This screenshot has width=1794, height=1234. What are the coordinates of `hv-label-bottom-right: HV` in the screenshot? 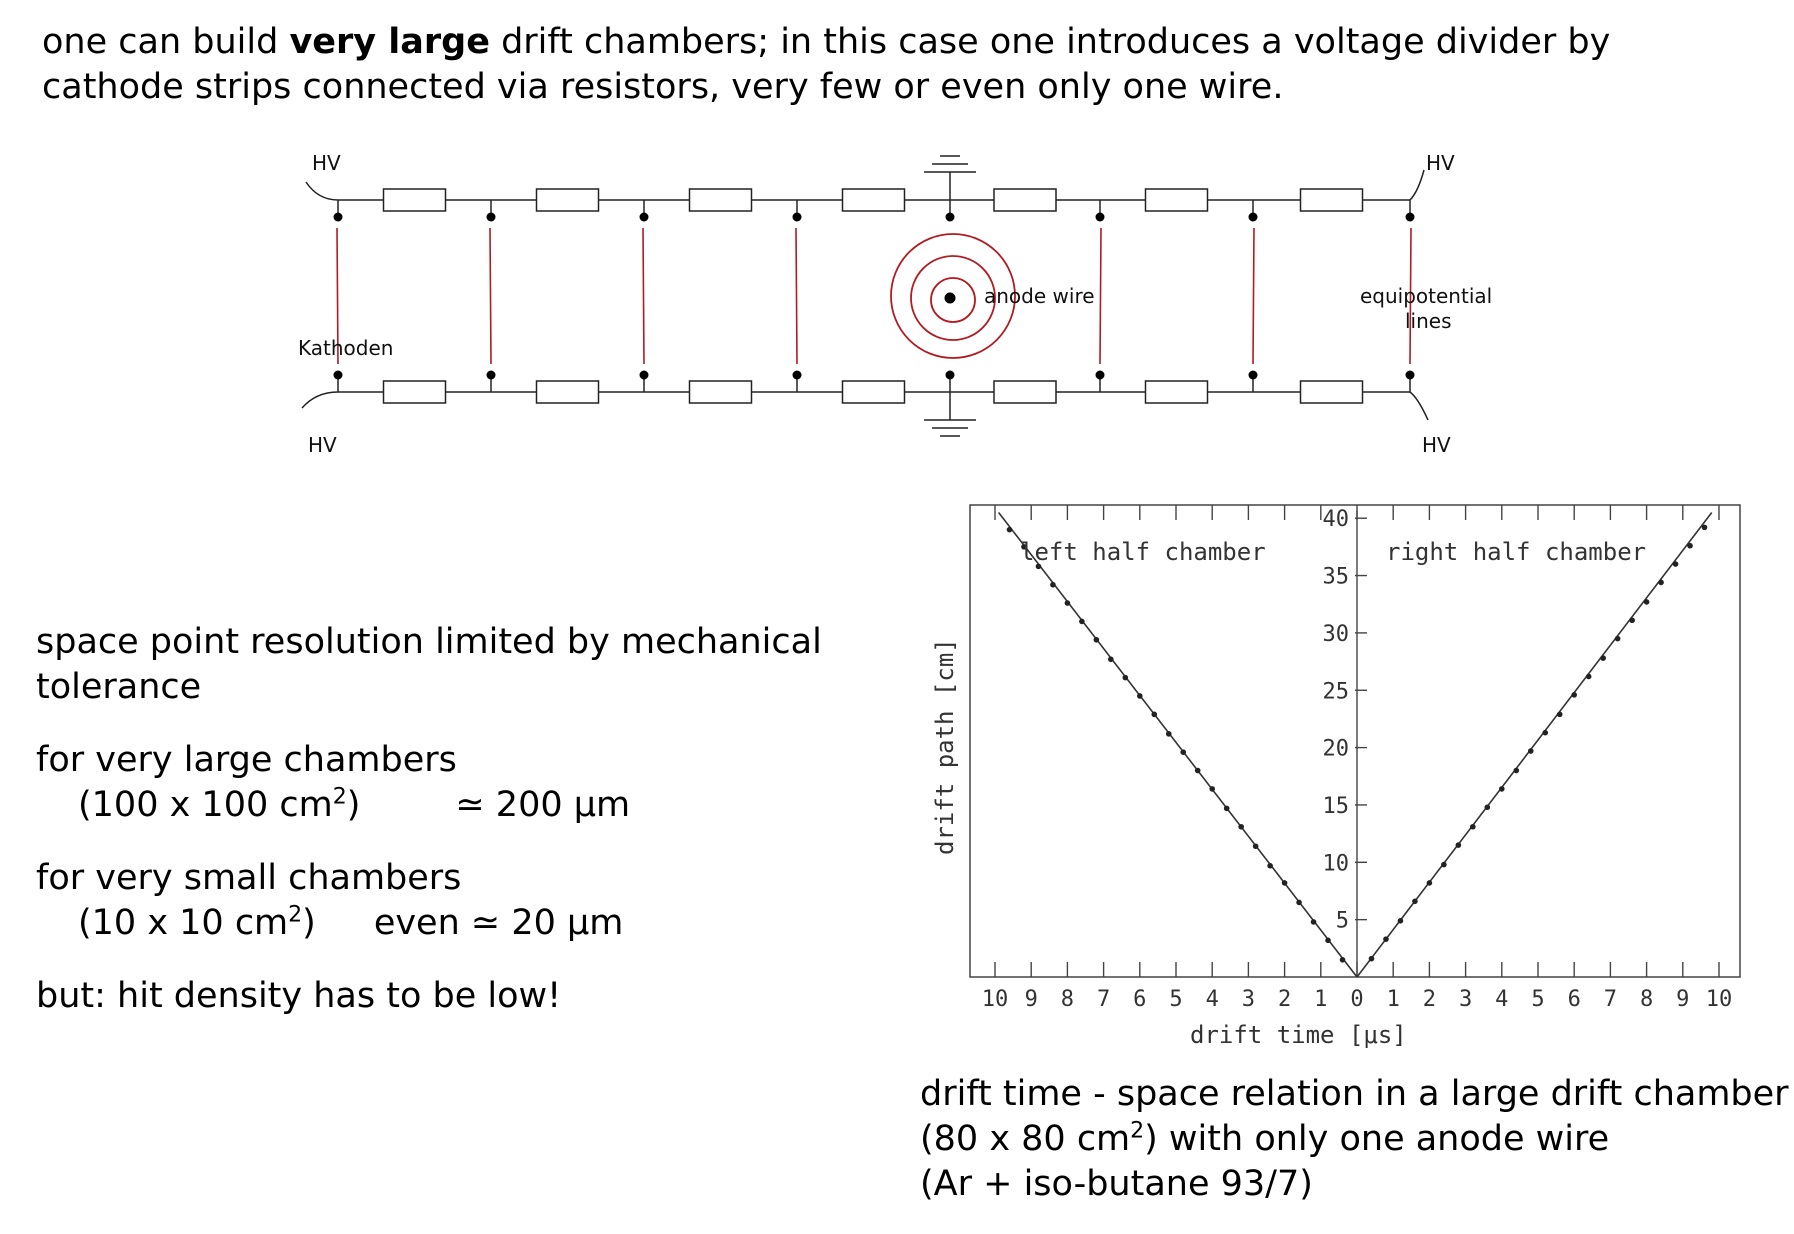 It's located at (1436, 445).